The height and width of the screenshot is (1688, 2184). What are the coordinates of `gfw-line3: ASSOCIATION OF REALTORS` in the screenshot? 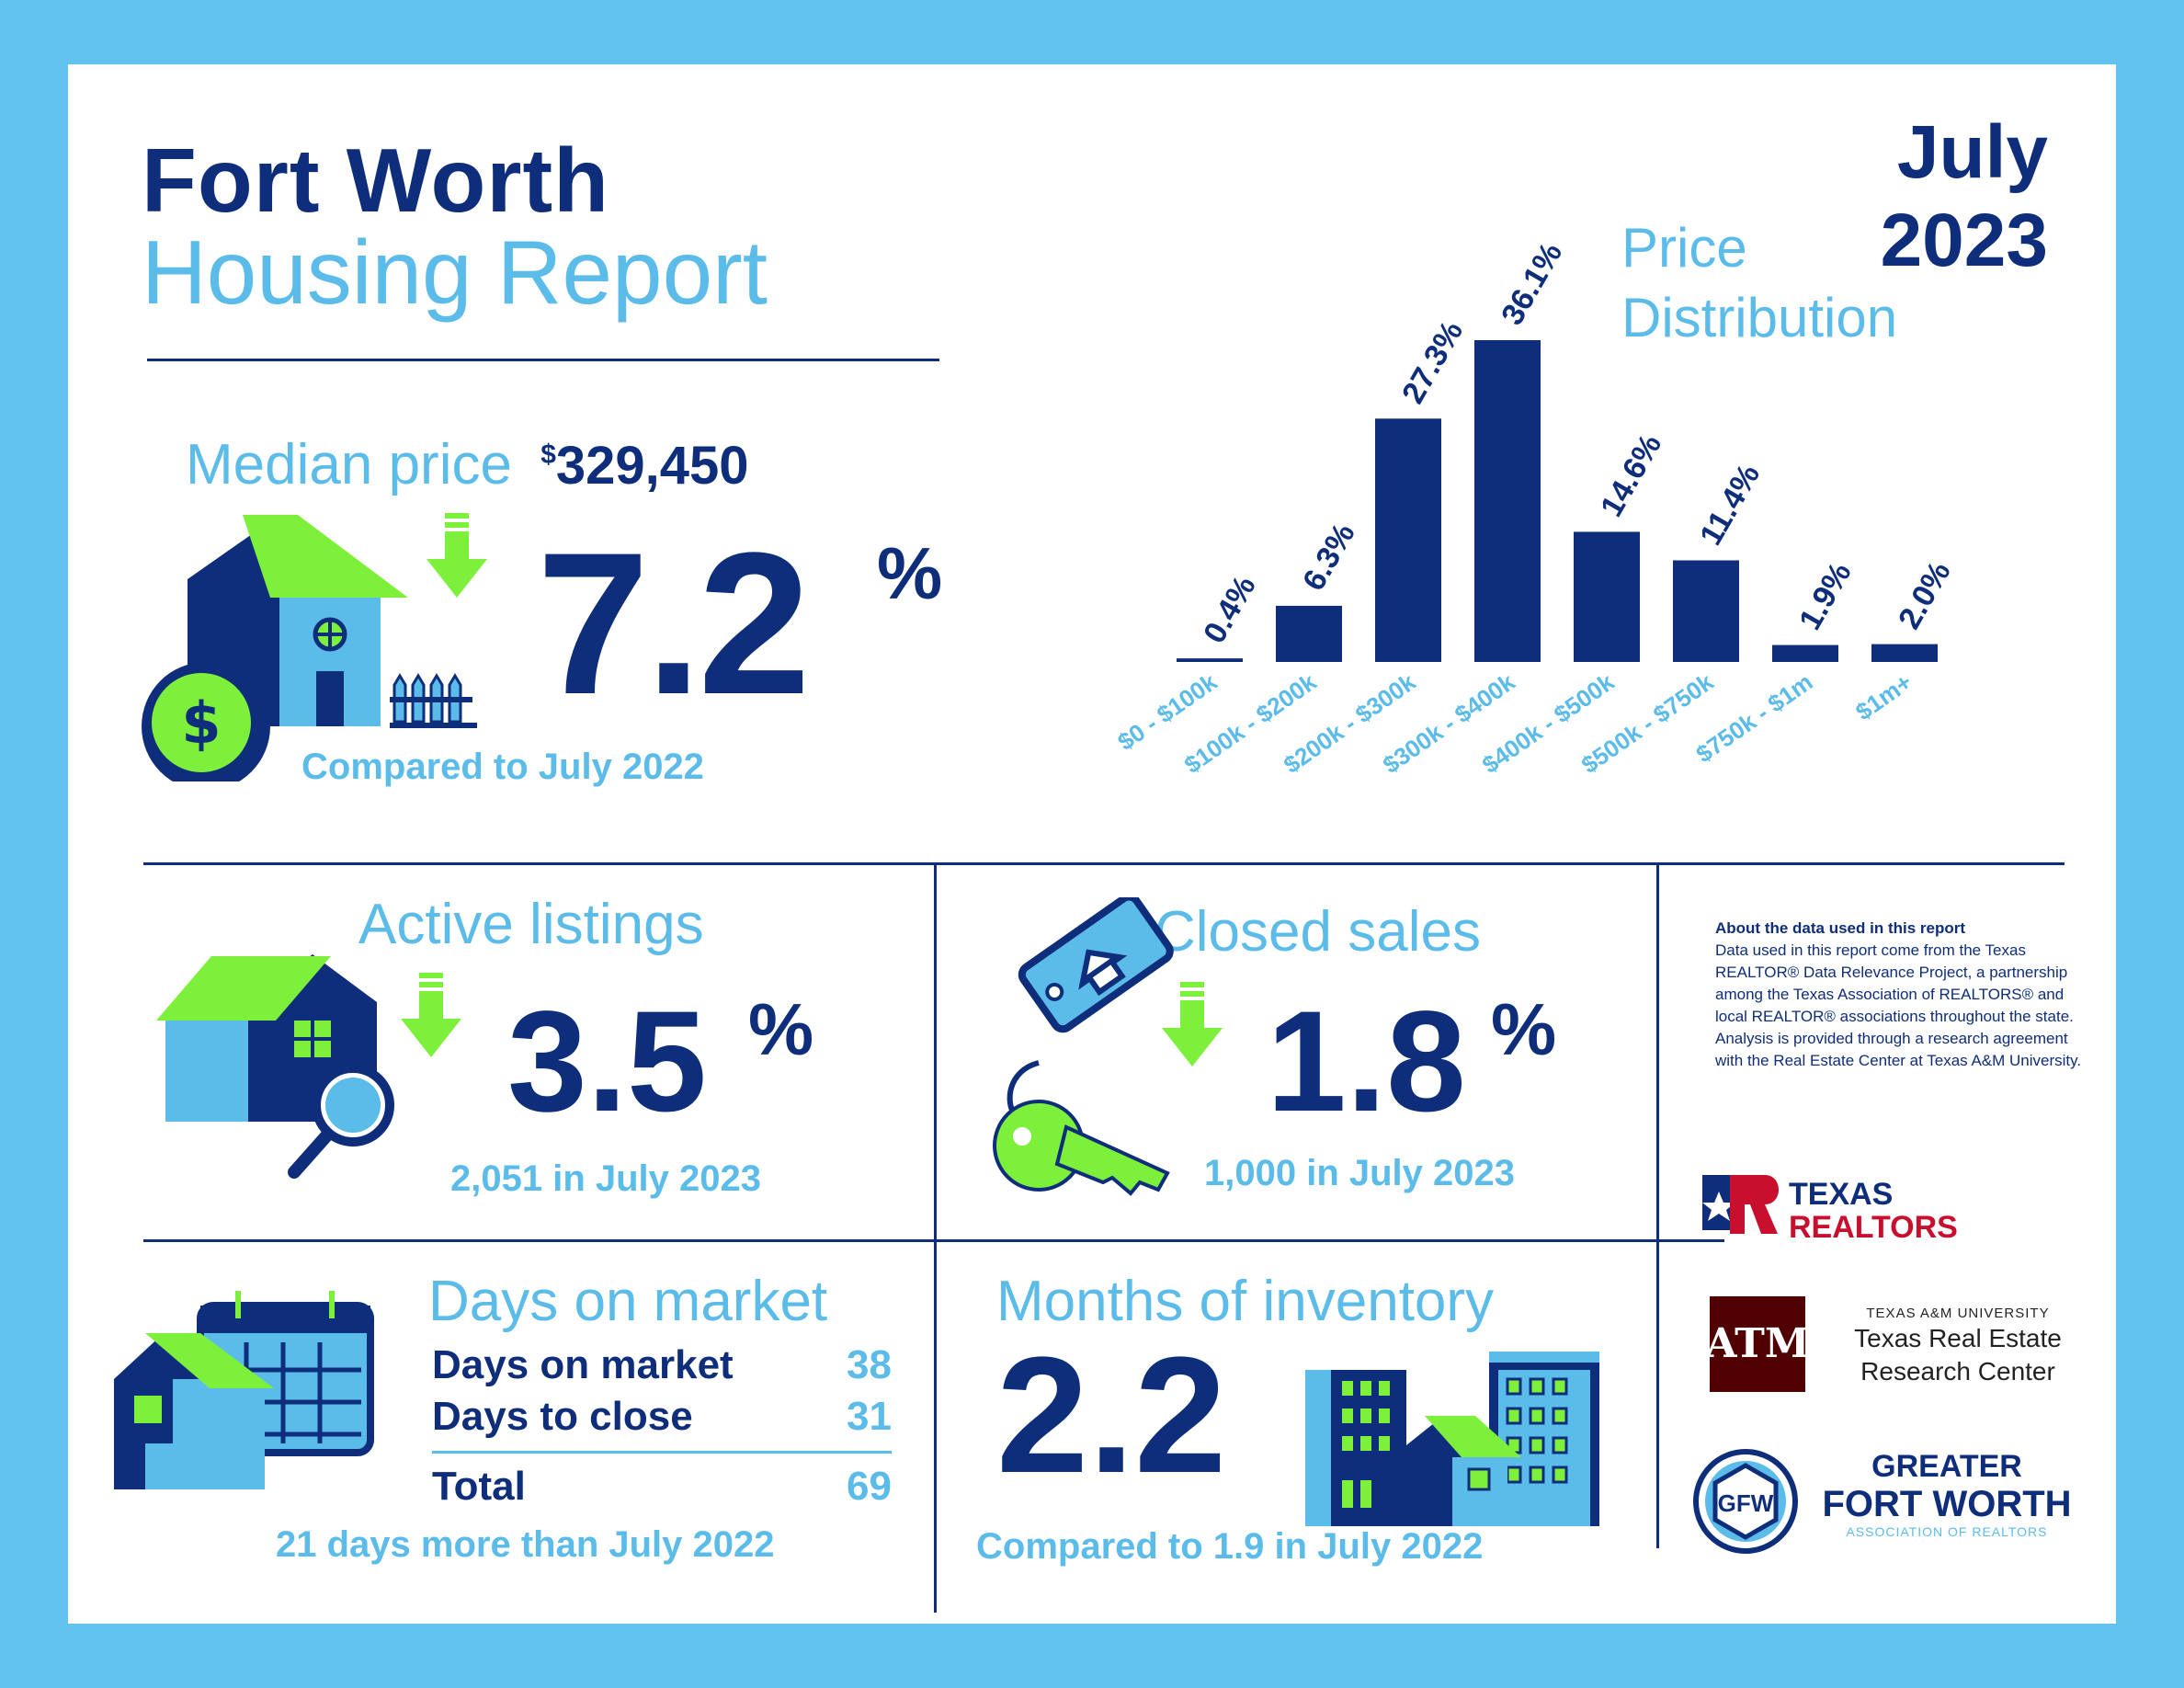 It's located at (1947, 1532).